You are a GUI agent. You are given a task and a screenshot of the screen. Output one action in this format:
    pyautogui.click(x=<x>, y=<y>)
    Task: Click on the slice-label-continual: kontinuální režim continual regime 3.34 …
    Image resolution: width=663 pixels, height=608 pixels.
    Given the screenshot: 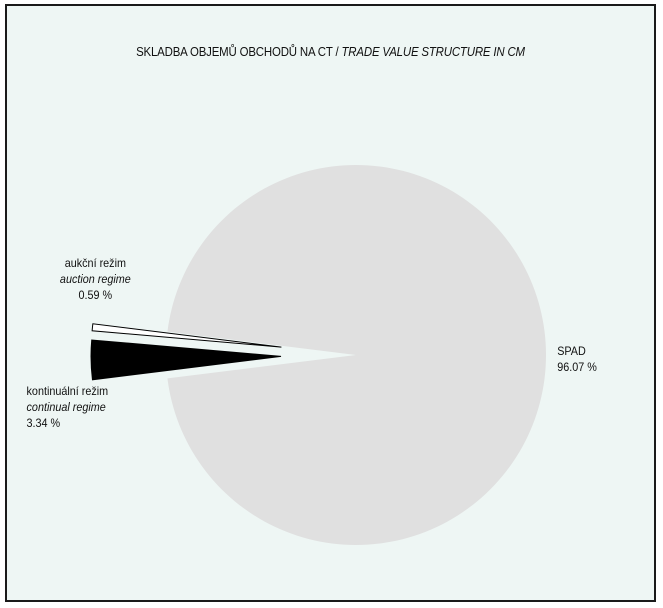 What is the action you would take?
    pyautogui.click(x=68, y=407)
    